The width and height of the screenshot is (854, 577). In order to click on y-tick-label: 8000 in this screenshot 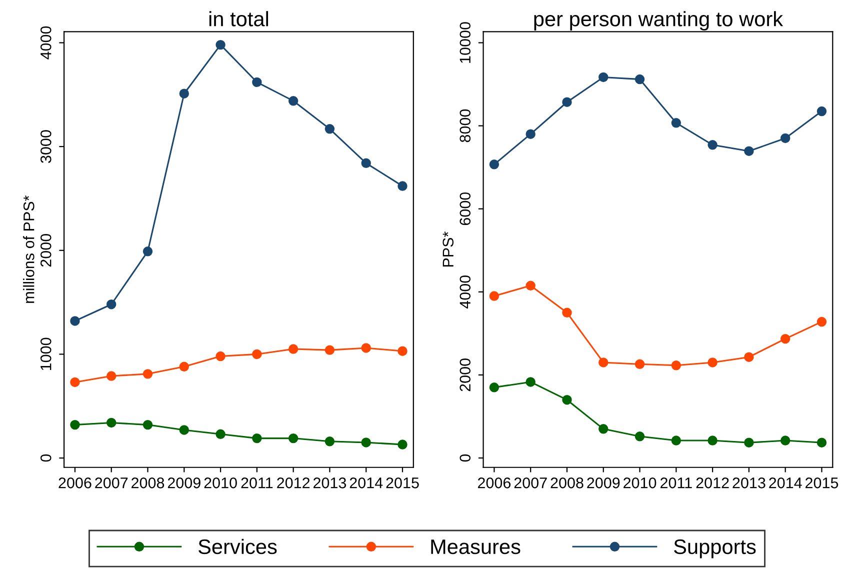, I will do `click(465, 125)`.